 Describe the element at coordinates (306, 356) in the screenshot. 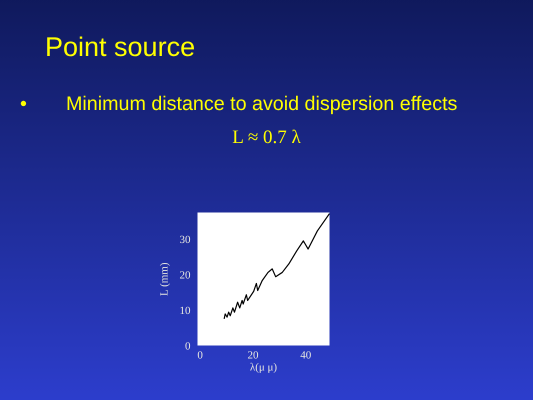

I see `x-tick-label: 40` at that location.